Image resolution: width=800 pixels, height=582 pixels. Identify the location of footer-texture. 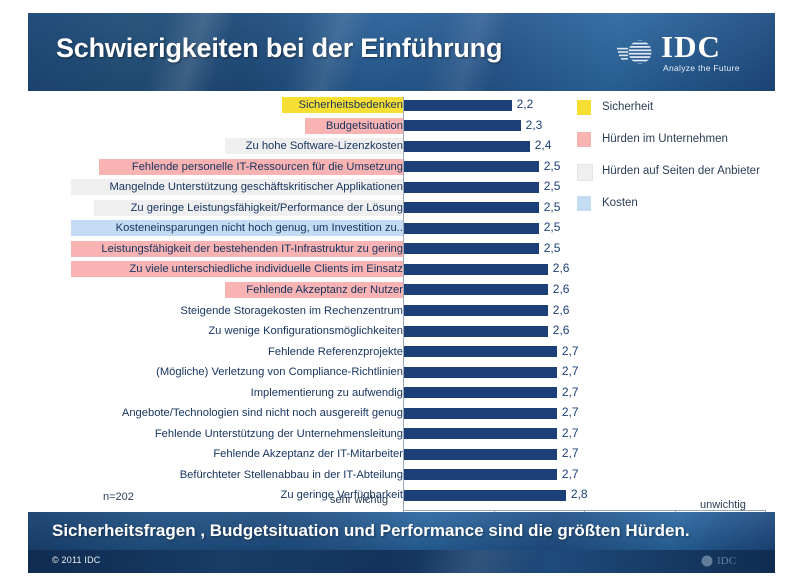
(401, 561).